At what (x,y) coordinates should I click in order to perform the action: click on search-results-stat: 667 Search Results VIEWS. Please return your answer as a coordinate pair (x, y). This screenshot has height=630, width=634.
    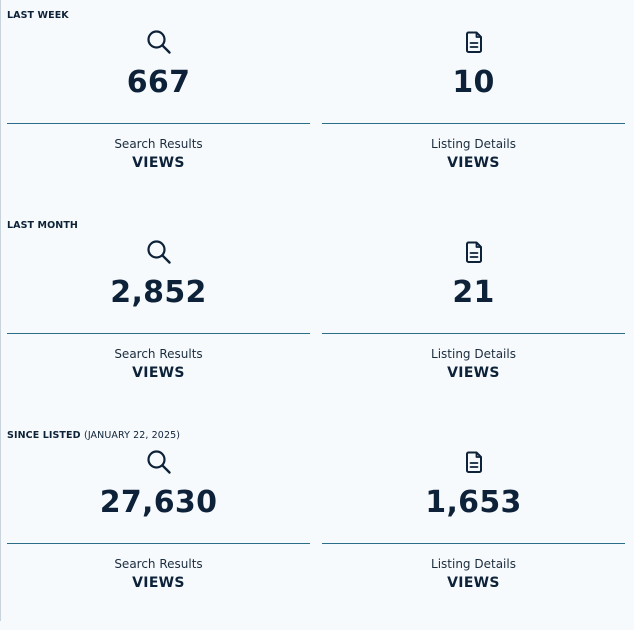
    Looking at the image, I should click on (158, 95).